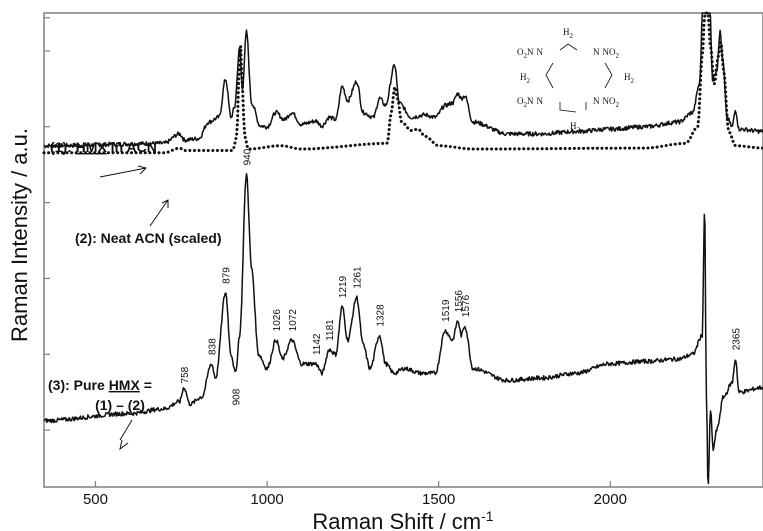 This screenshot has width=763, height=531. What do you see at coordinates (103, 158) in the screenshot?
I see `series-1-annotation: (1): HMX in ACN` at bounding box center [103, 158].